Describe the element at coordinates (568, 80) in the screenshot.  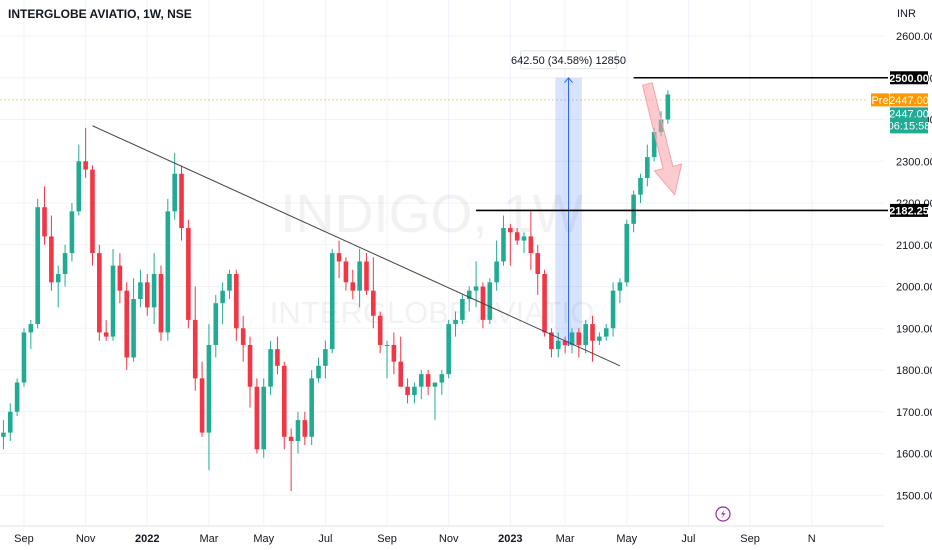
I see `measure-arrowhead` at that location.